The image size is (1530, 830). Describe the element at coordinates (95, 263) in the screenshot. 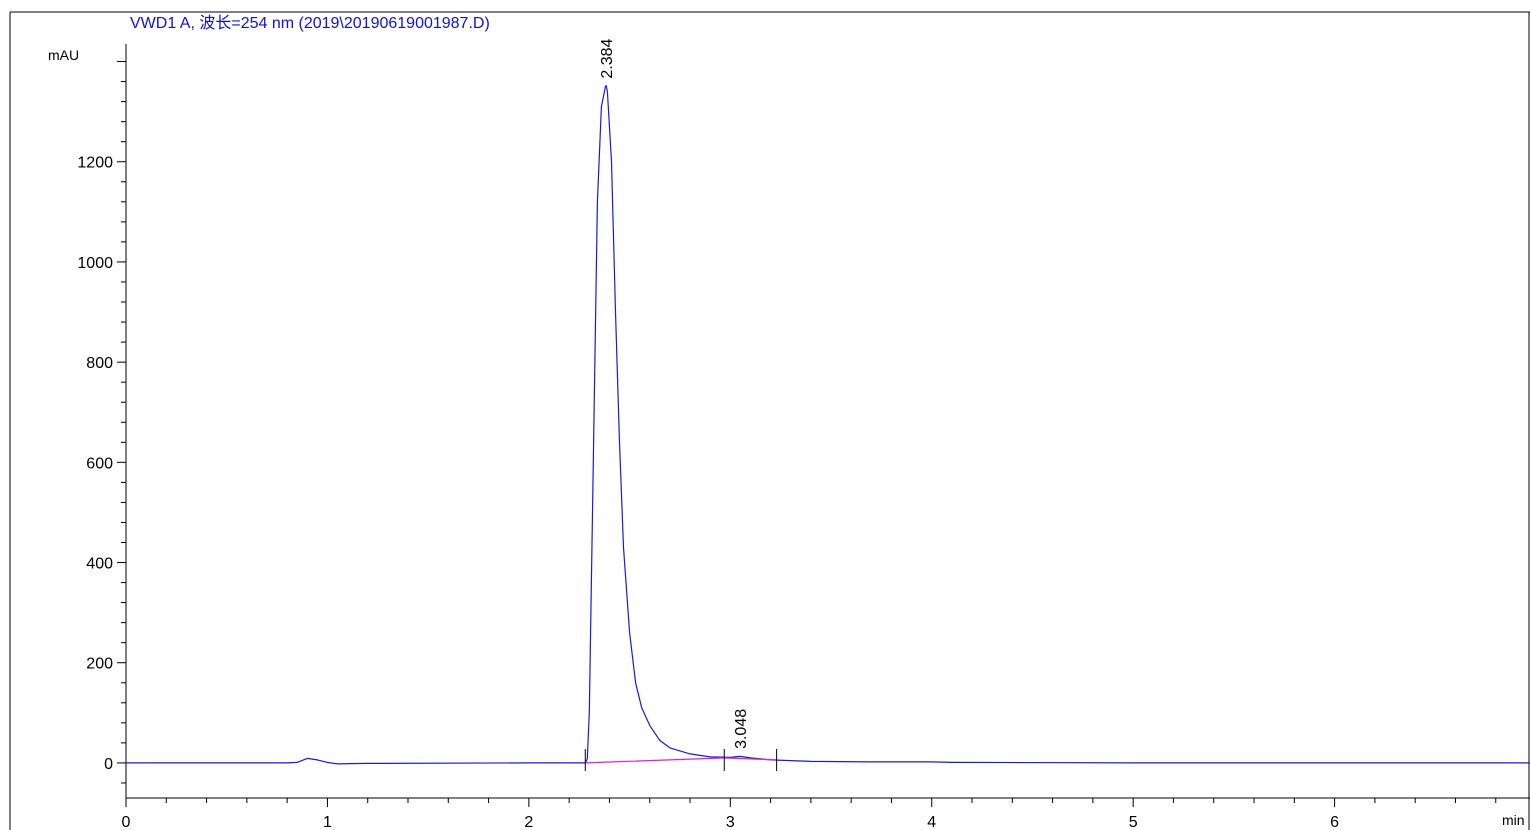

I see `y-tick-label: 1000` at that location.